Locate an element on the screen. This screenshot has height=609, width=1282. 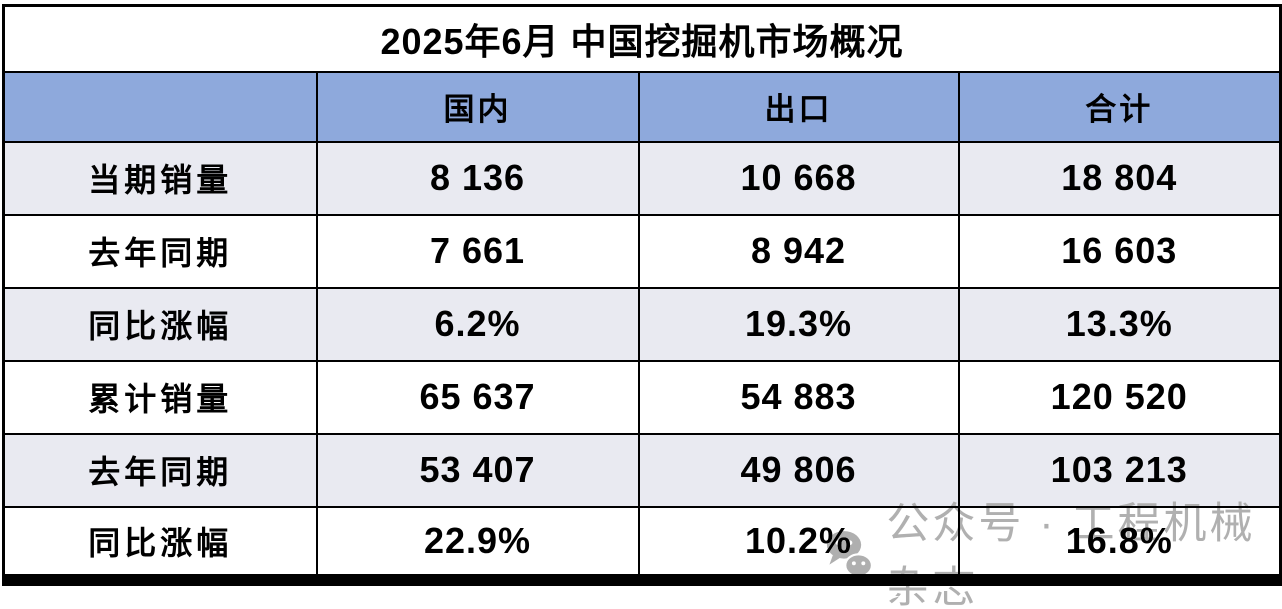
cell-value: 65 637 is located at coordinates (477, 397).